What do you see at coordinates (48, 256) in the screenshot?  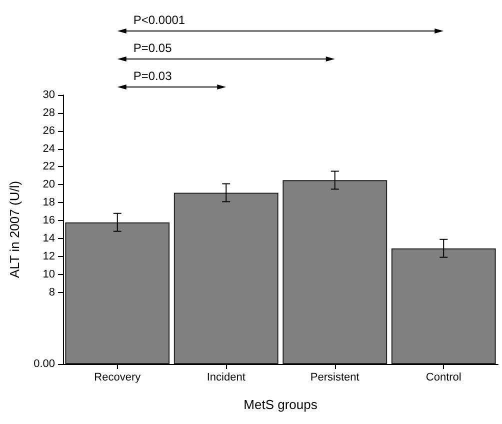 I see `y-tick-label: 12` at bounding box center [48, 256].